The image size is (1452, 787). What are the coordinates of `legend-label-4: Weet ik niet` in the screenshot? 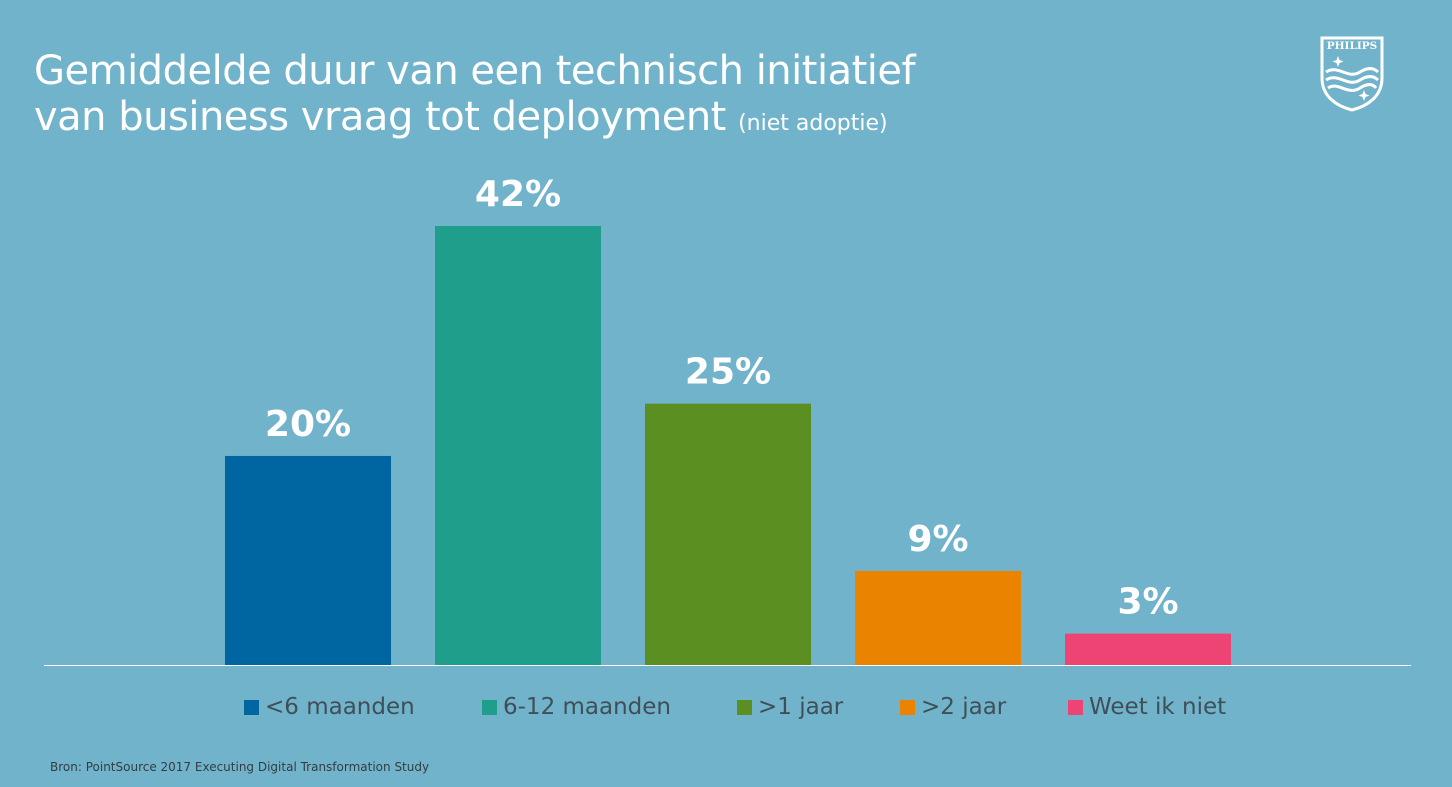 It's located at (1158, 707).